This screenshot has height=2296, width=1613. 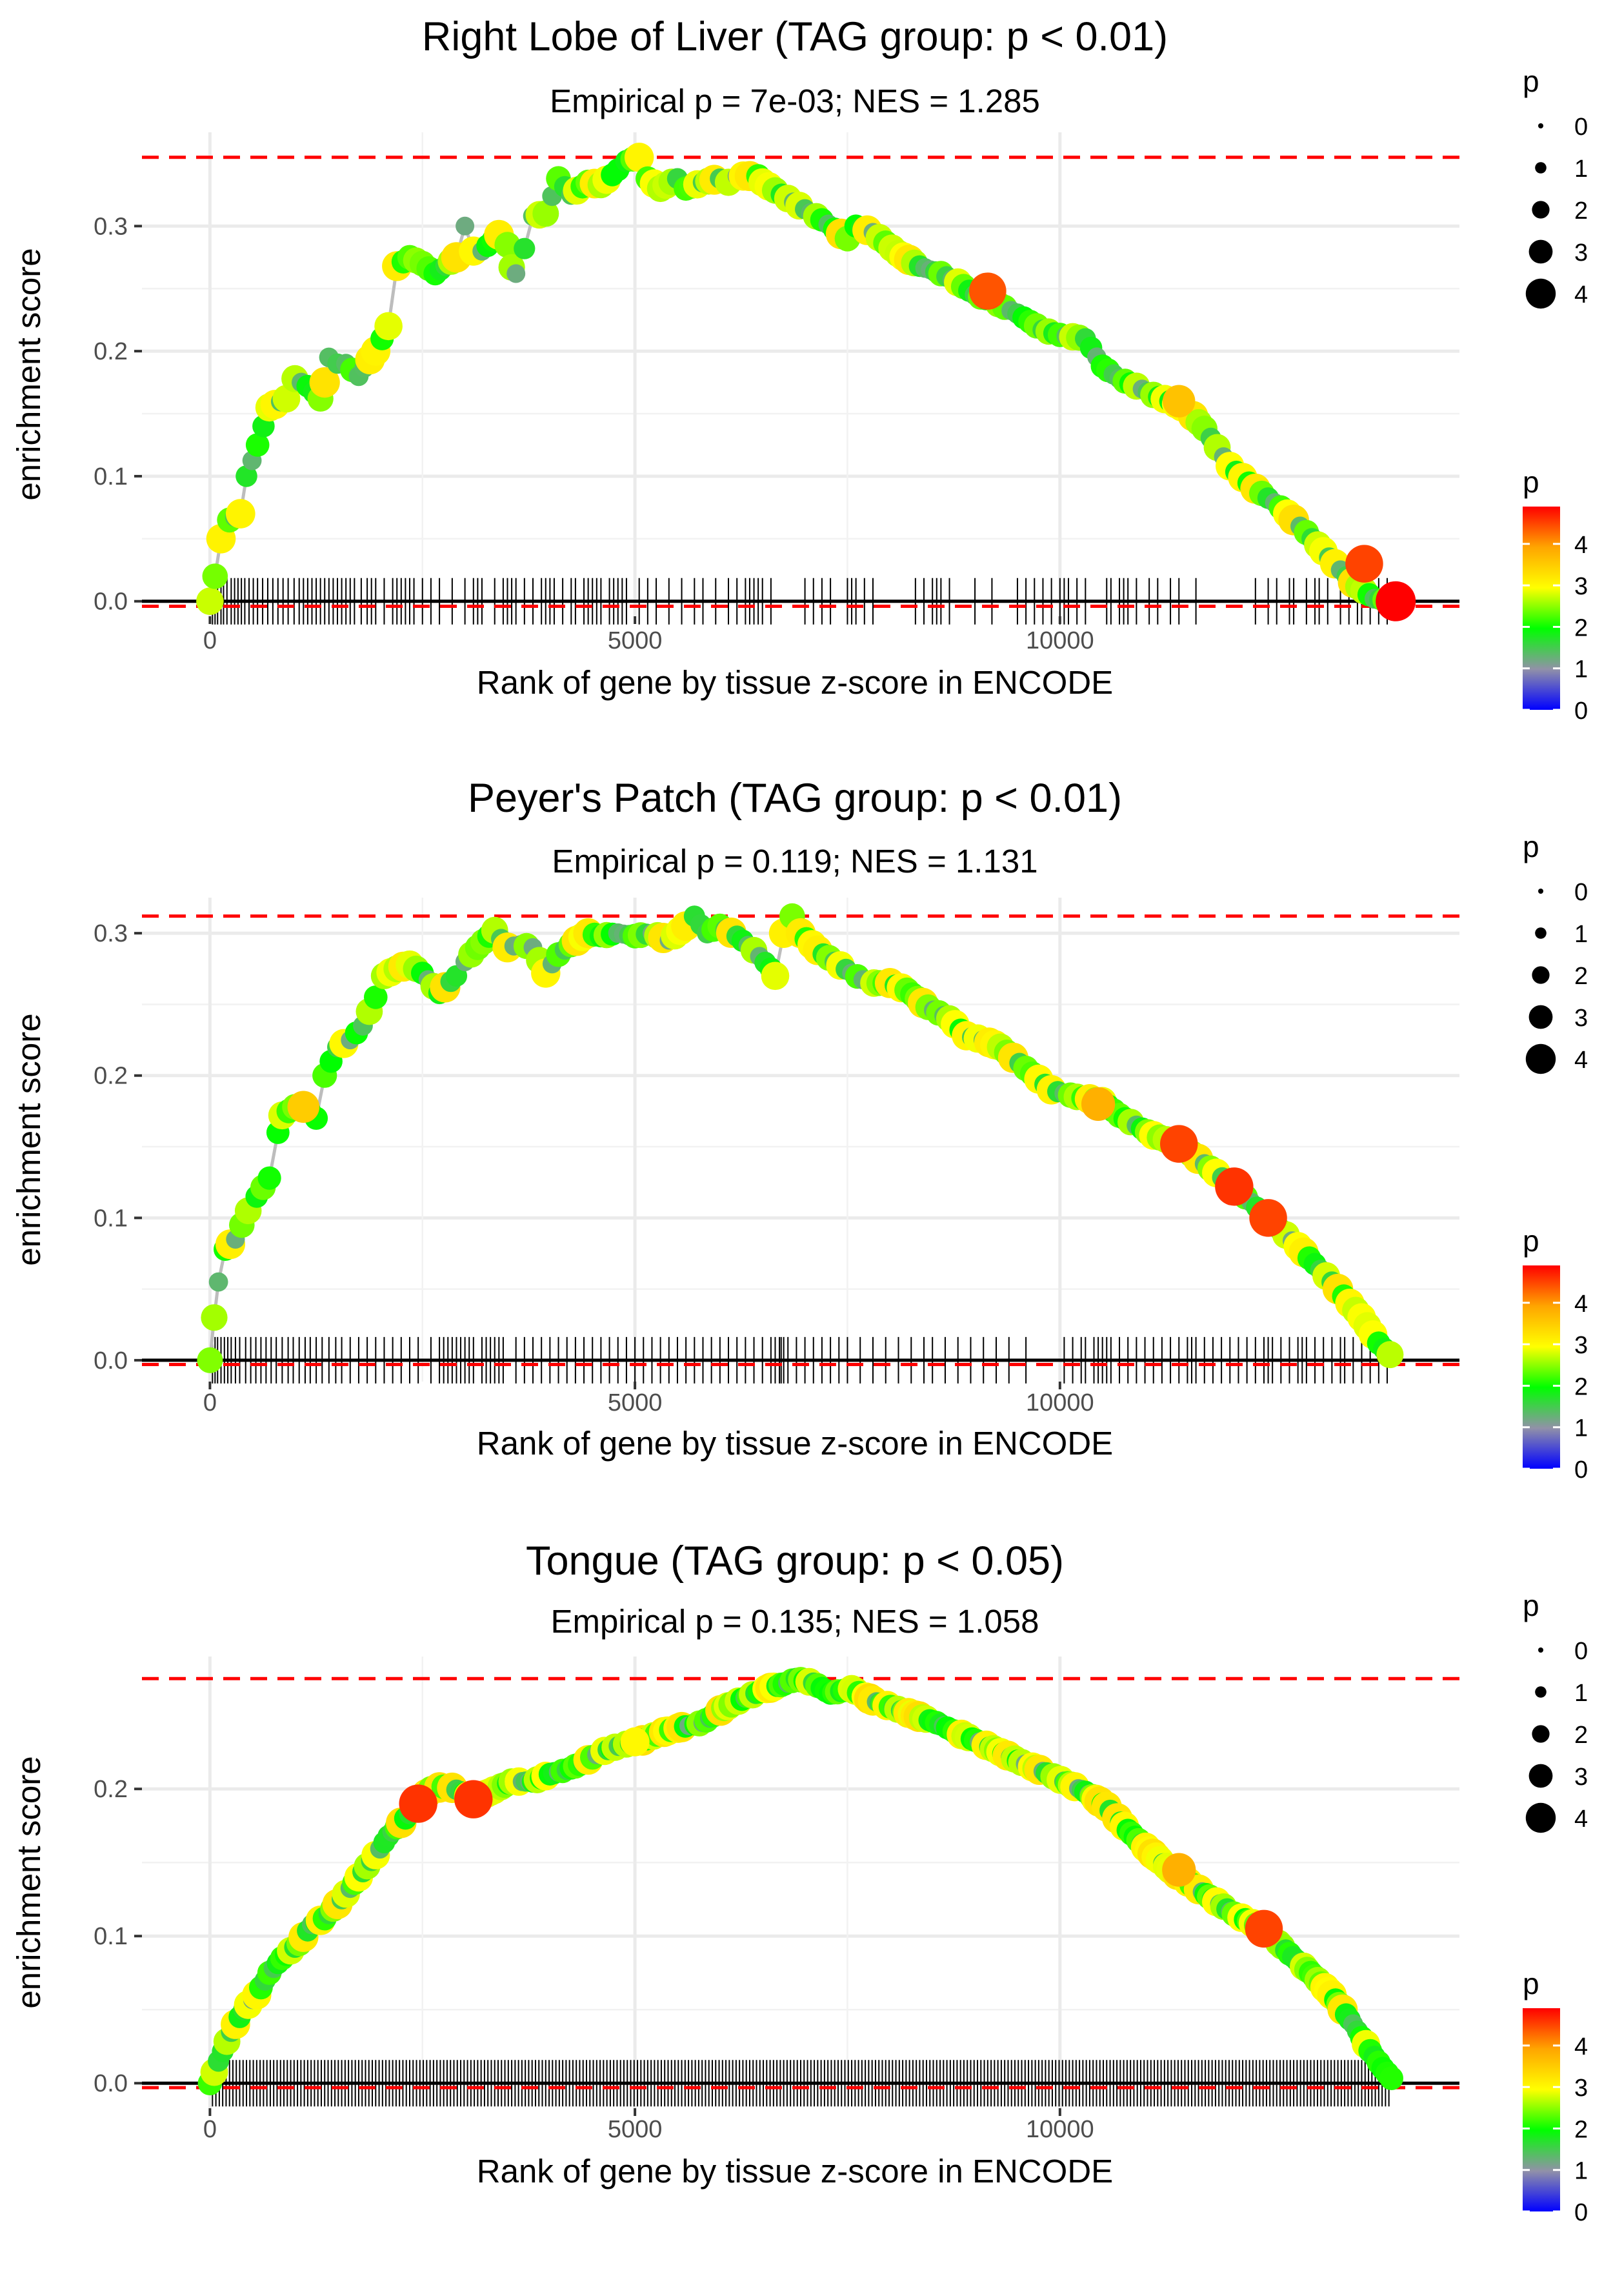 I want to click on chart-subtitle: Empirical p = 0.119; NES = 1.131, so click(x=795, y=861).